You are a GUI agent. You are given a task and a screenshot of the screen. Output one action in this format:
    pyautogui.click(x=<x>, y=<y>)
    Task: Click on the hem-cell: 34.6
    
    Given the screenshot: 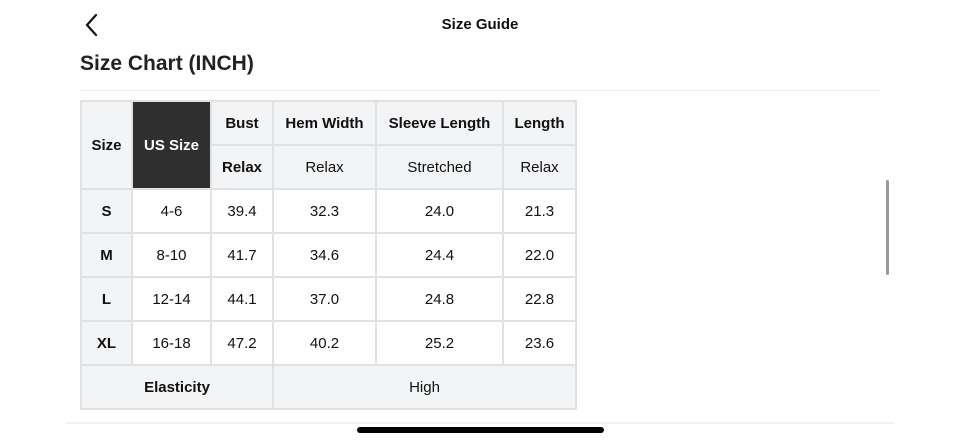 What is the action you would take?
    pyautogui.click(x=324, y=255)
    